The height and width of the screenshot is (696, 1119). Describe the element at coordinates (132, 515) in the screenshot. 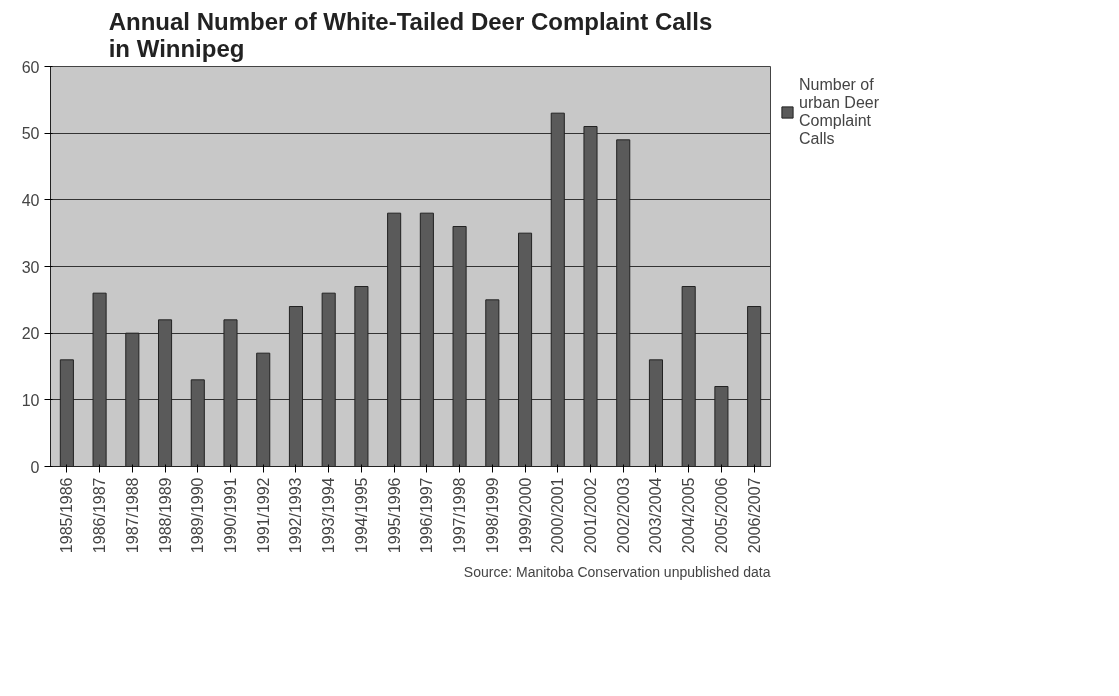

I see `x-tick-label: 1987/1988` at that location.